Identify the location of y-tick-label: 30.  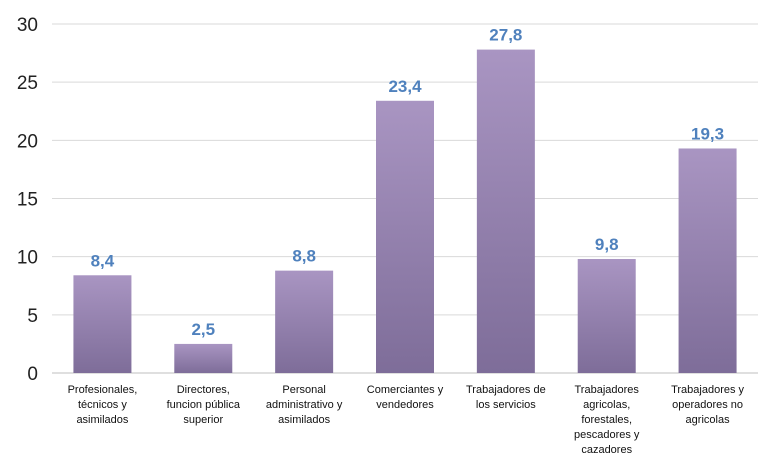
(27, 25).